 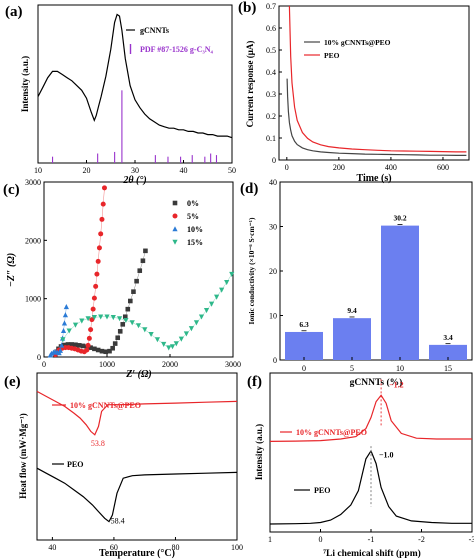 What do you see at coordinates (448, 337) in the screenshot?
I see `data-label-15: 3.4` at bounding box center [448, 337].